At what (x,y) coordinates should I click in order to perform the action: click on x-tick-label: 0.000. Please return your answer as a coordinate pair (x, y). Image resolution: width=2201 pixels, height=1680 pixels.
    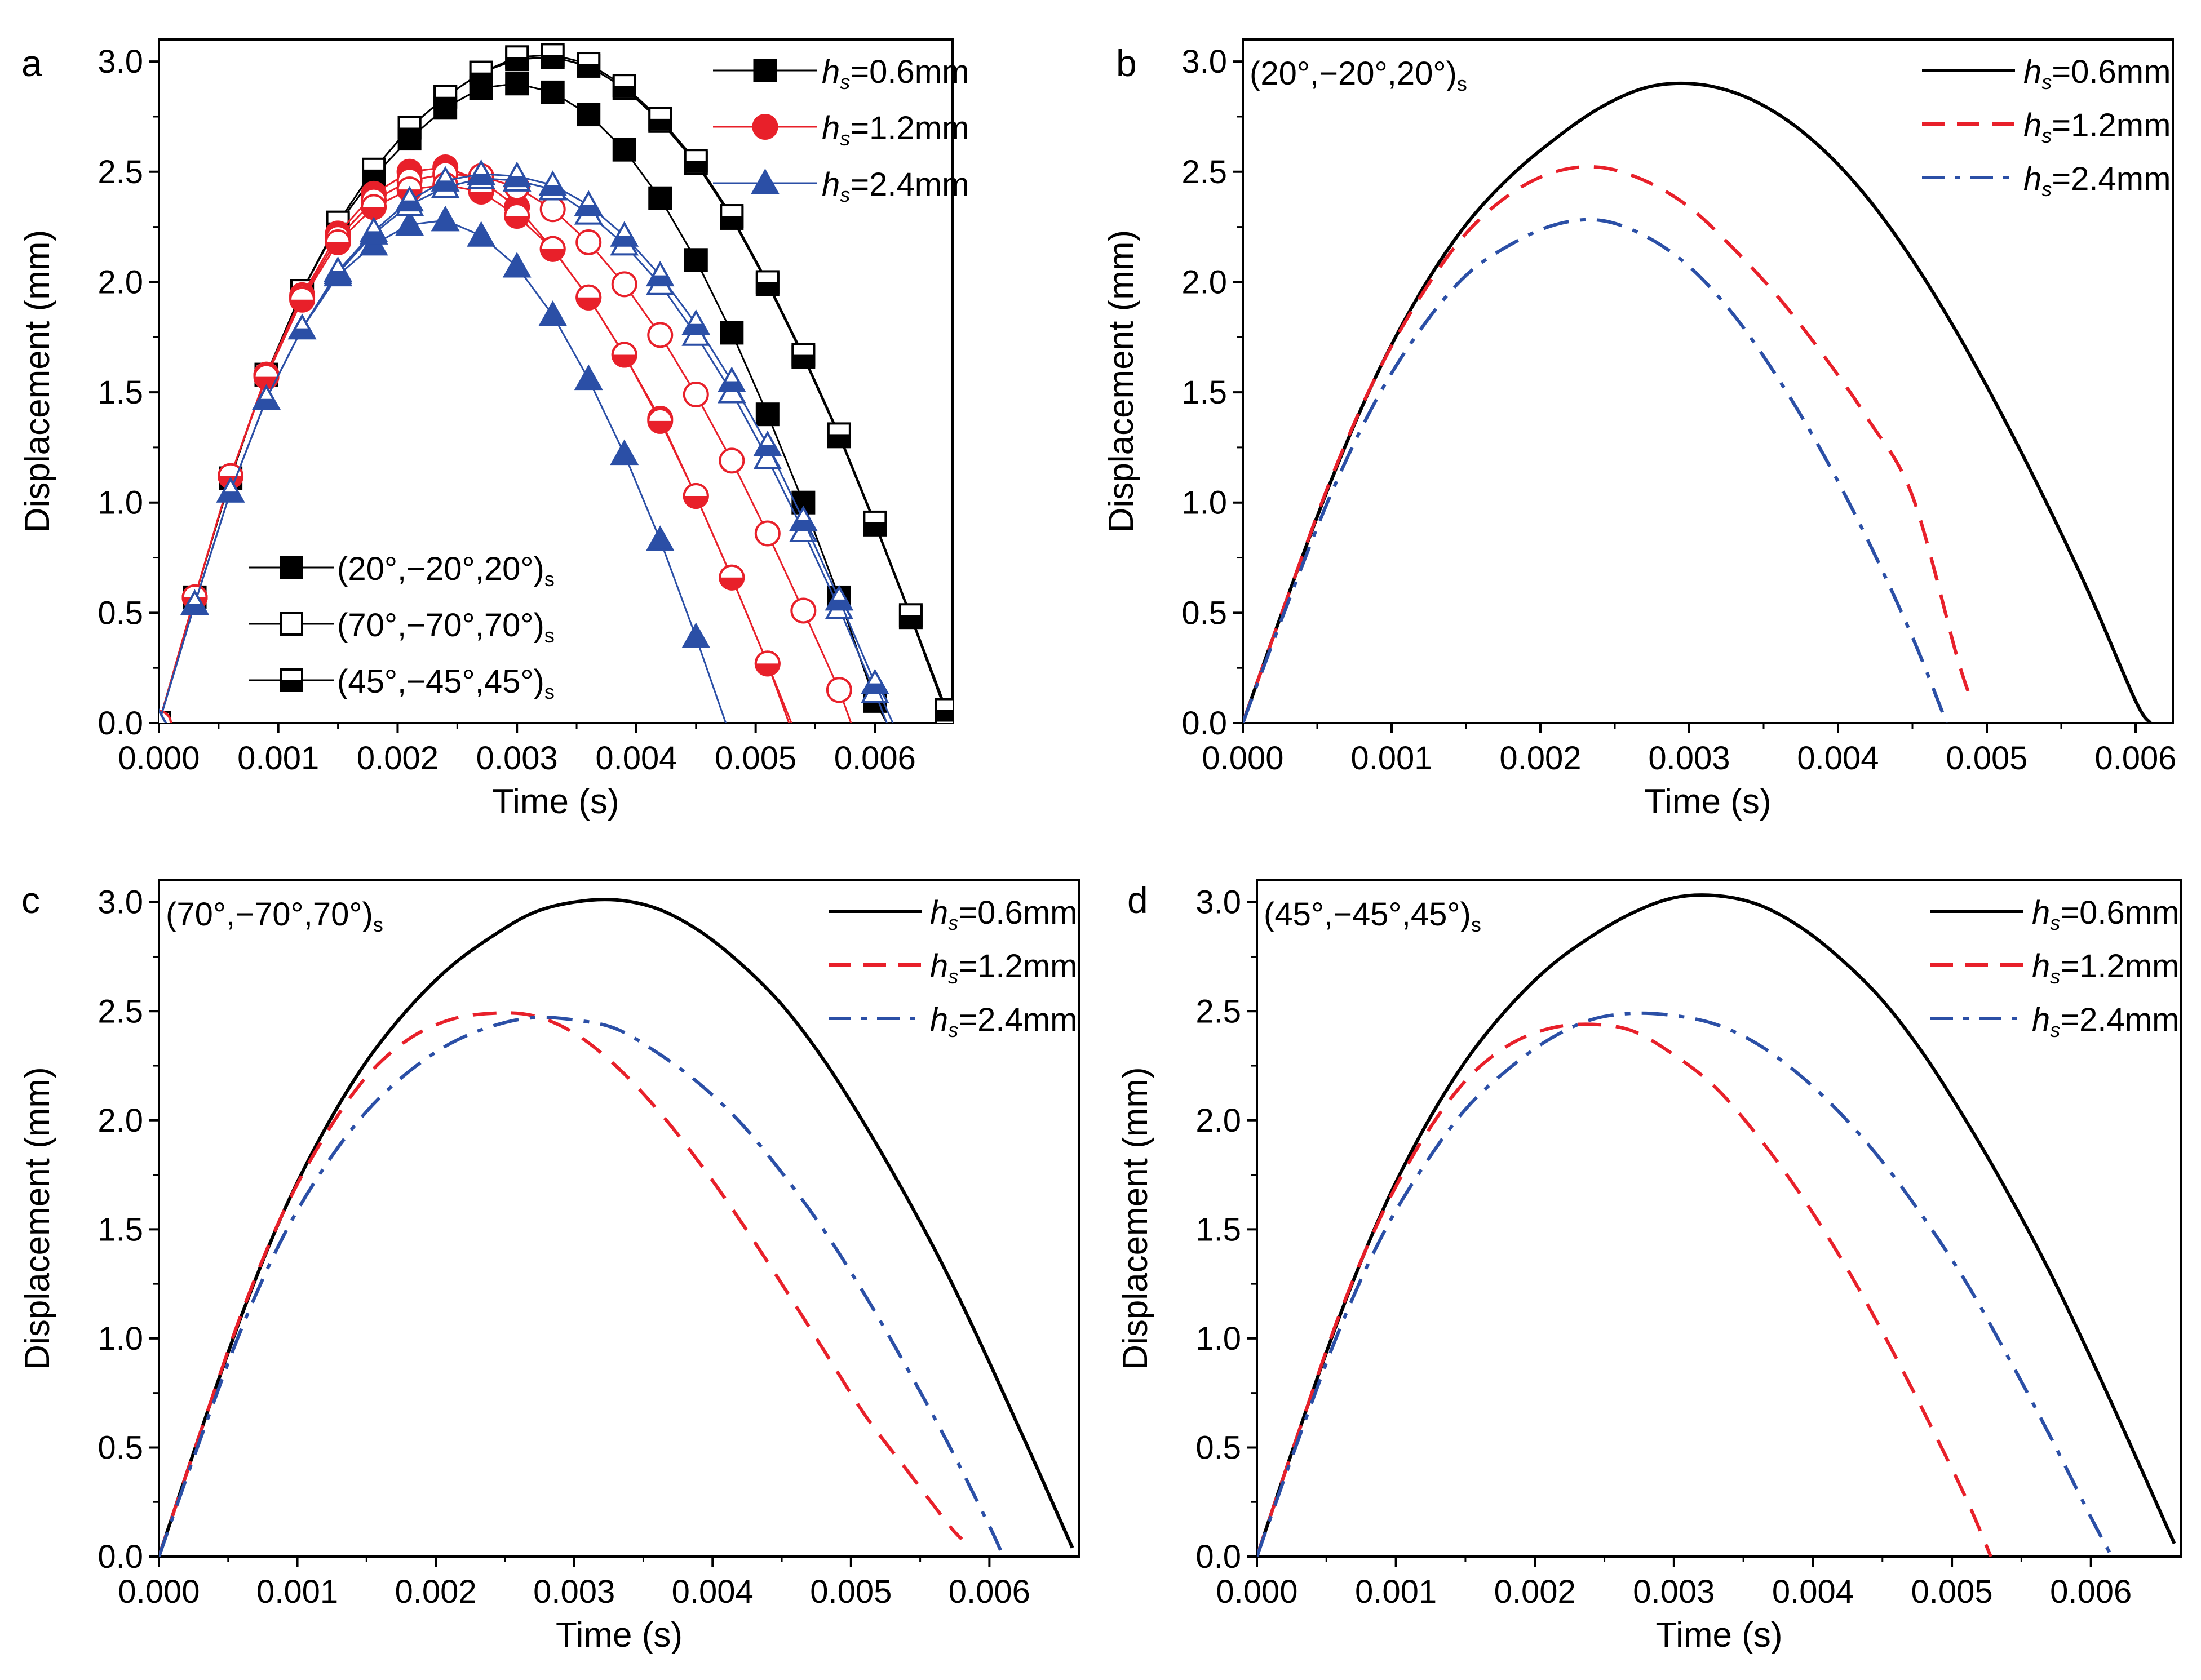
    Looking at the image, I should click on (159, 1591).